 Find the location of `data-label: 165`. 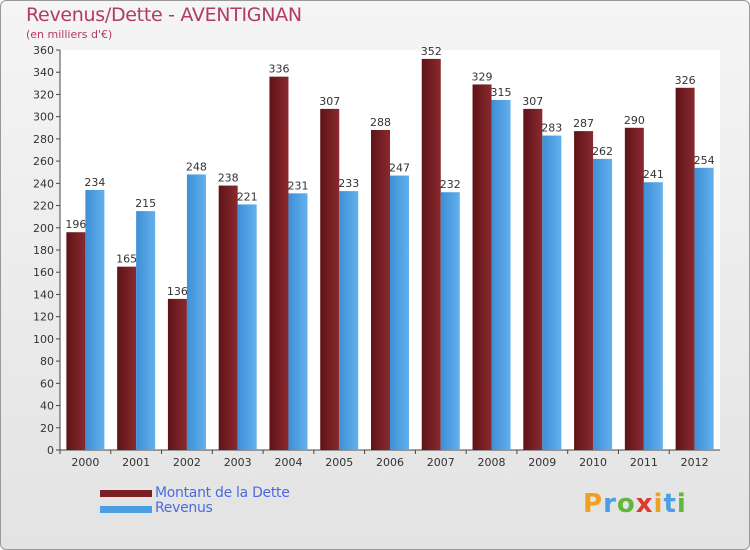

data-label: 165 is located at coordinates (126, 259).